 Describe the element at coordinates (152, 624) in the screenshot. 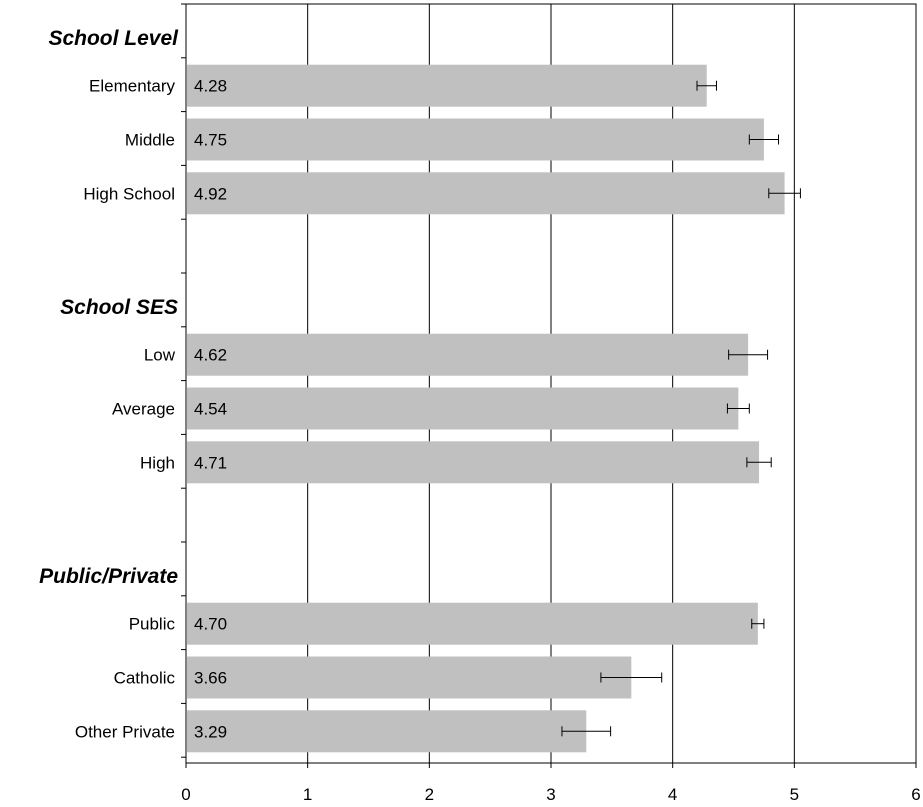

I see `category-label: Public` at that location.